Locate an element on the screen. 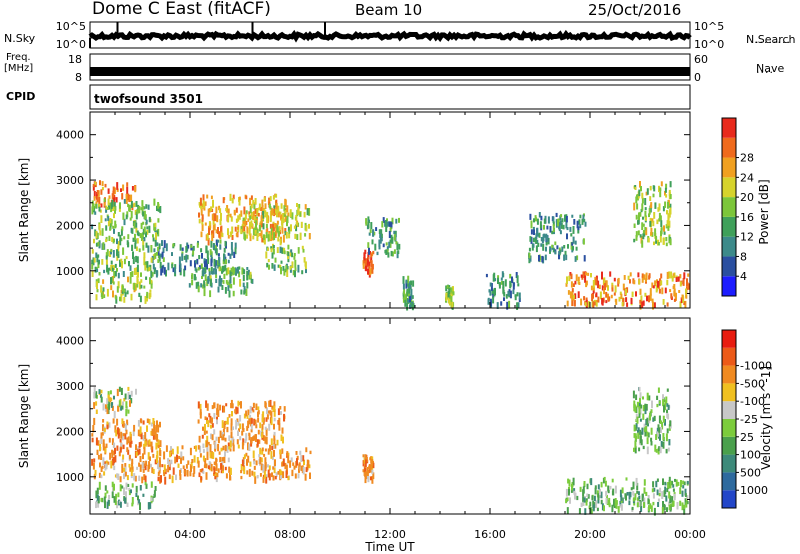 The image size is (800, 554). freq-label-line1: Freq. is located at coordinates (18, 57).